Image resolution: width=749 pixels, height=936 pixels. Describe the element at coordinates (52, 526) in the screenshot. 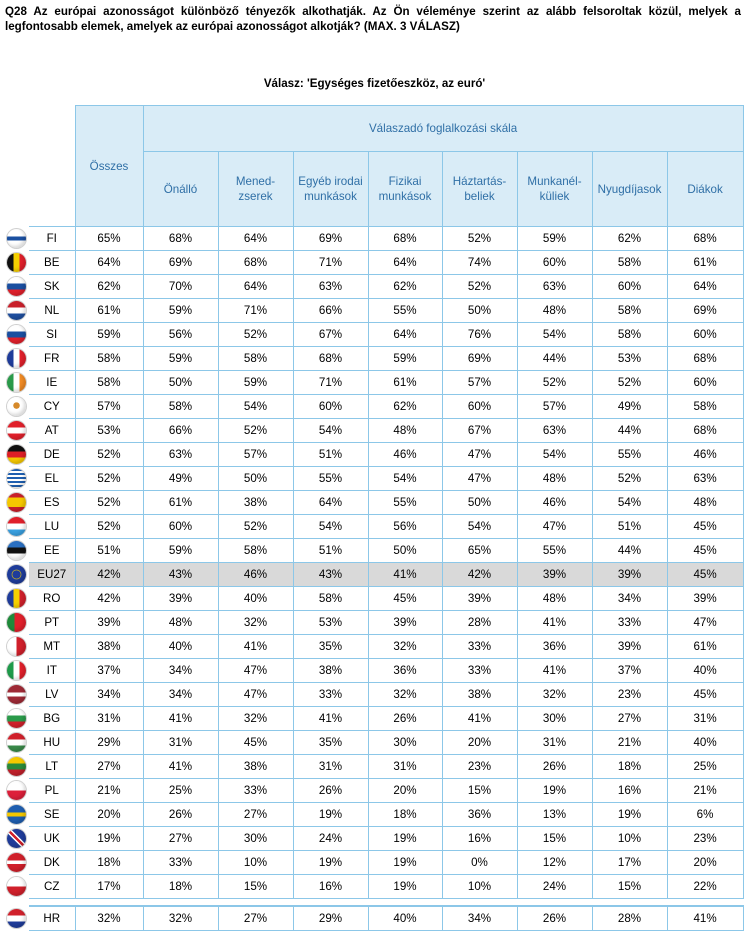

I see `country-code: LU` at that location.